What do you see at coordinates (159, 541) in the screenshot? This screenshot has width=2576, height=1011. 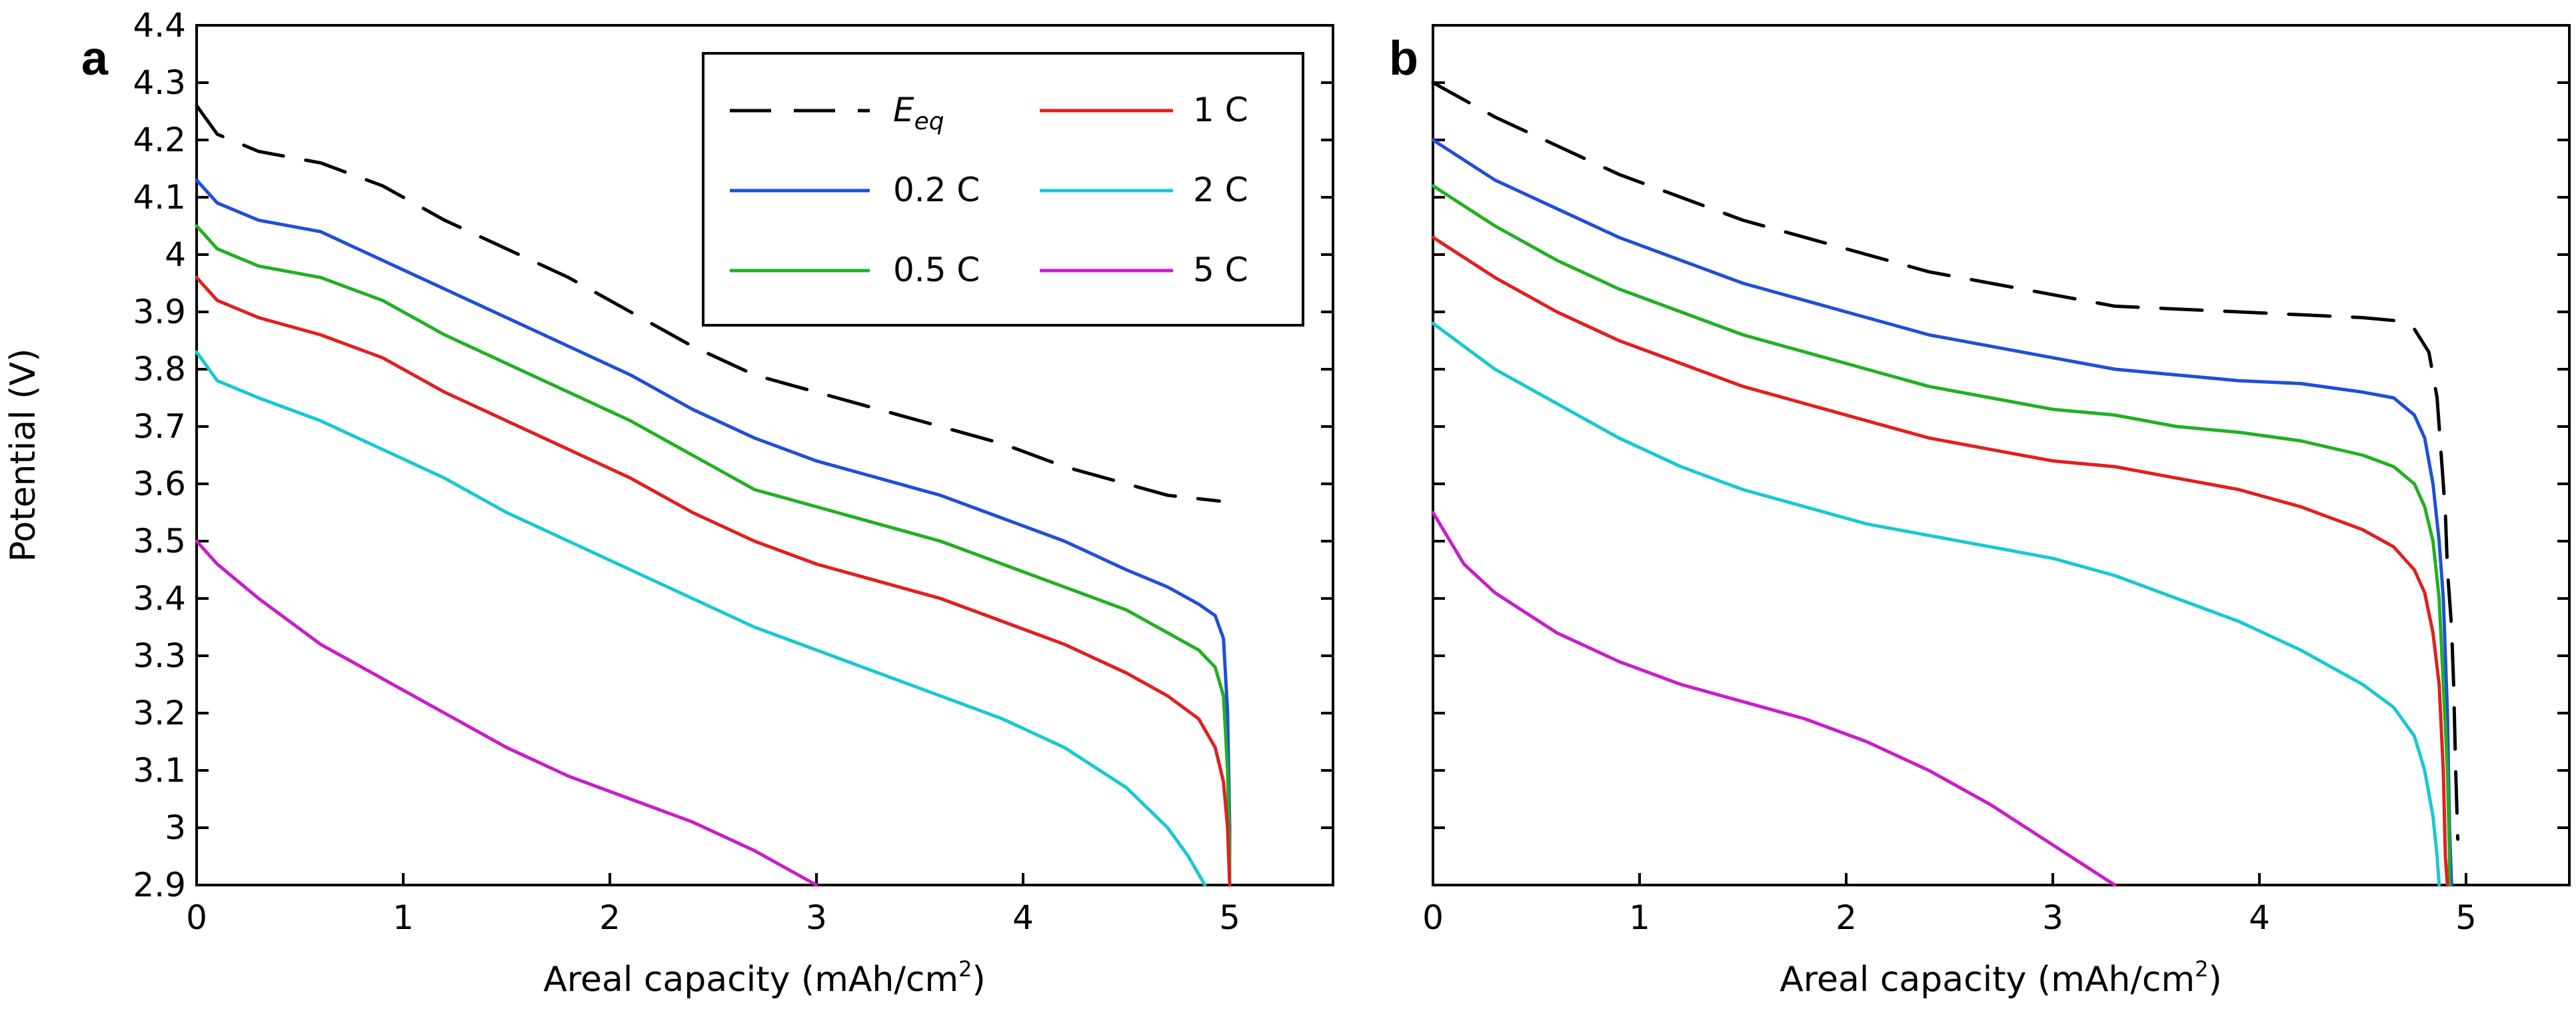 I see `panel-a-y-tick-label: 3.5` at bounding box center [159, 541].